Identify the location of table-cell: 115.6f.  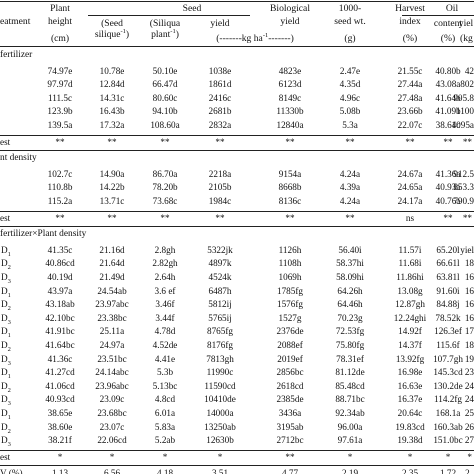
(448, 345).